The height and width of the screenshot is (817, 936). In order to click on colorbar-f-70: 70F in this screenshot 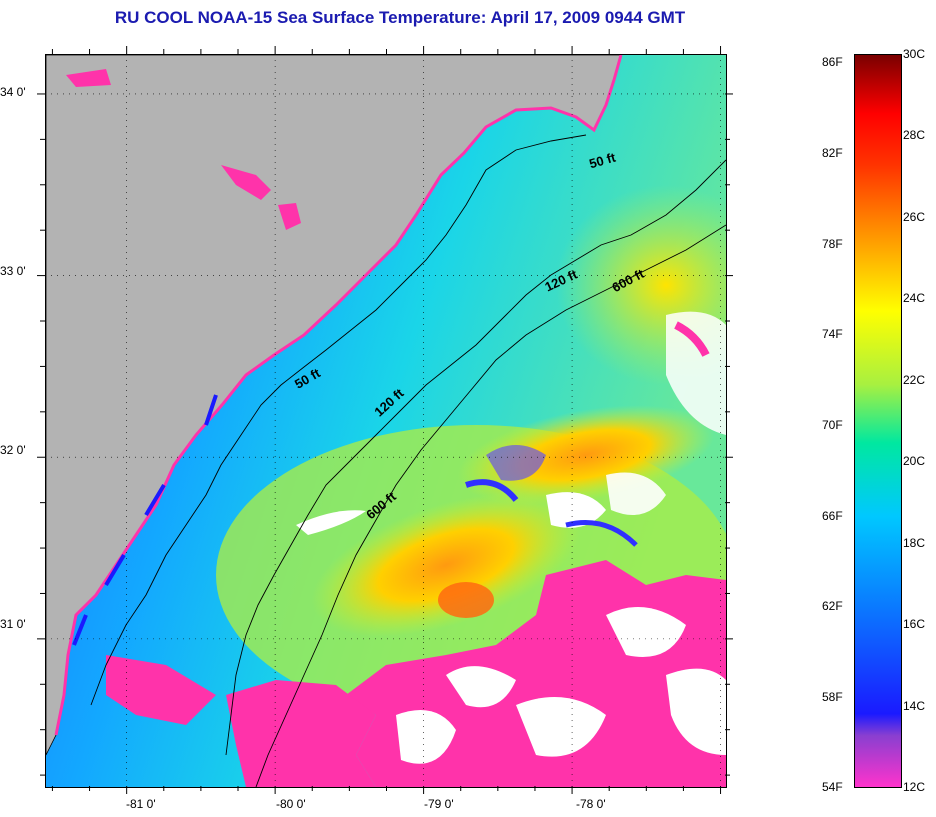, I will do `click(832, 425)`.